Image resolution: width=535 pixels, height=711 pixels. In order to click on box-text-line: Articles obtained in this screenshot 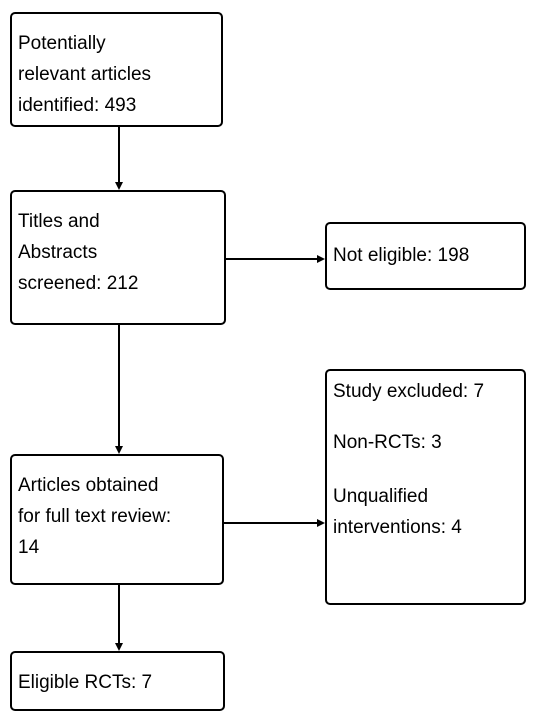, I will do `click(88, 485)`.